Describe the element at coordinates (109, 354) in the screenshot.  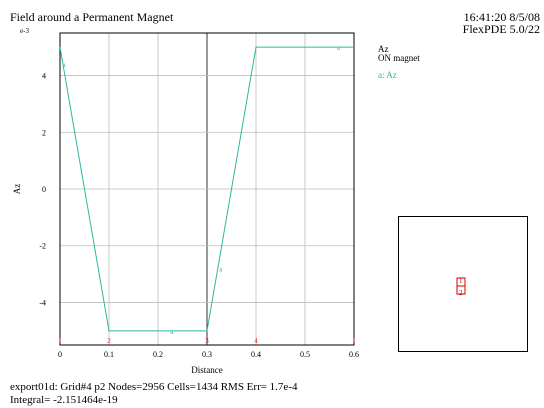
I see `x-tick-label: 0.1` at that location.